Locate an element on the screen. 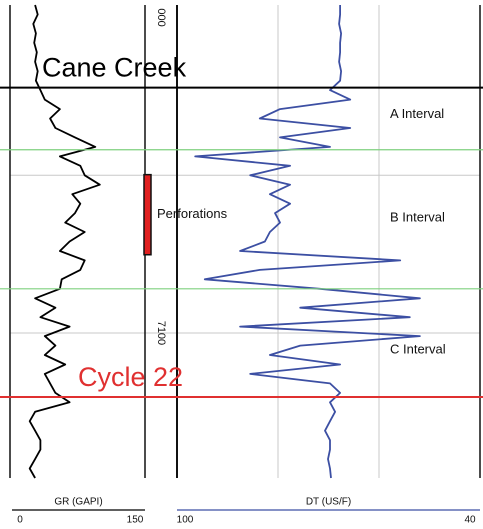  track-name: GR (GAPI) is located at coordinates (78, 502).